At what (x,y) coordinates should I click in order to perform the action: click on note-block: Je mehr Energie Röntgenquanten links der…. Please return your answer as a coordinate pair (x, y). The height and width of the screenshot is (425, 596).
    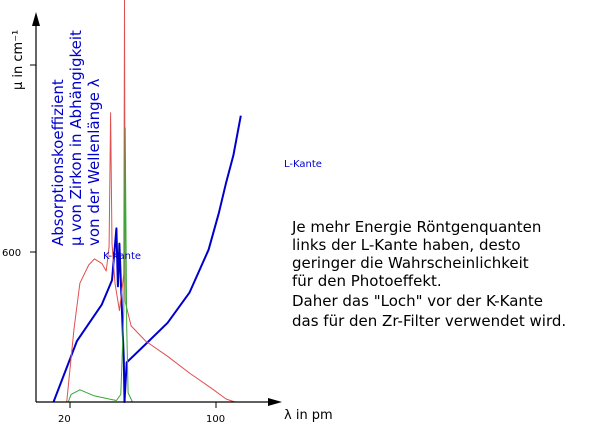
    Looking at the image, I should click on (428, 274).